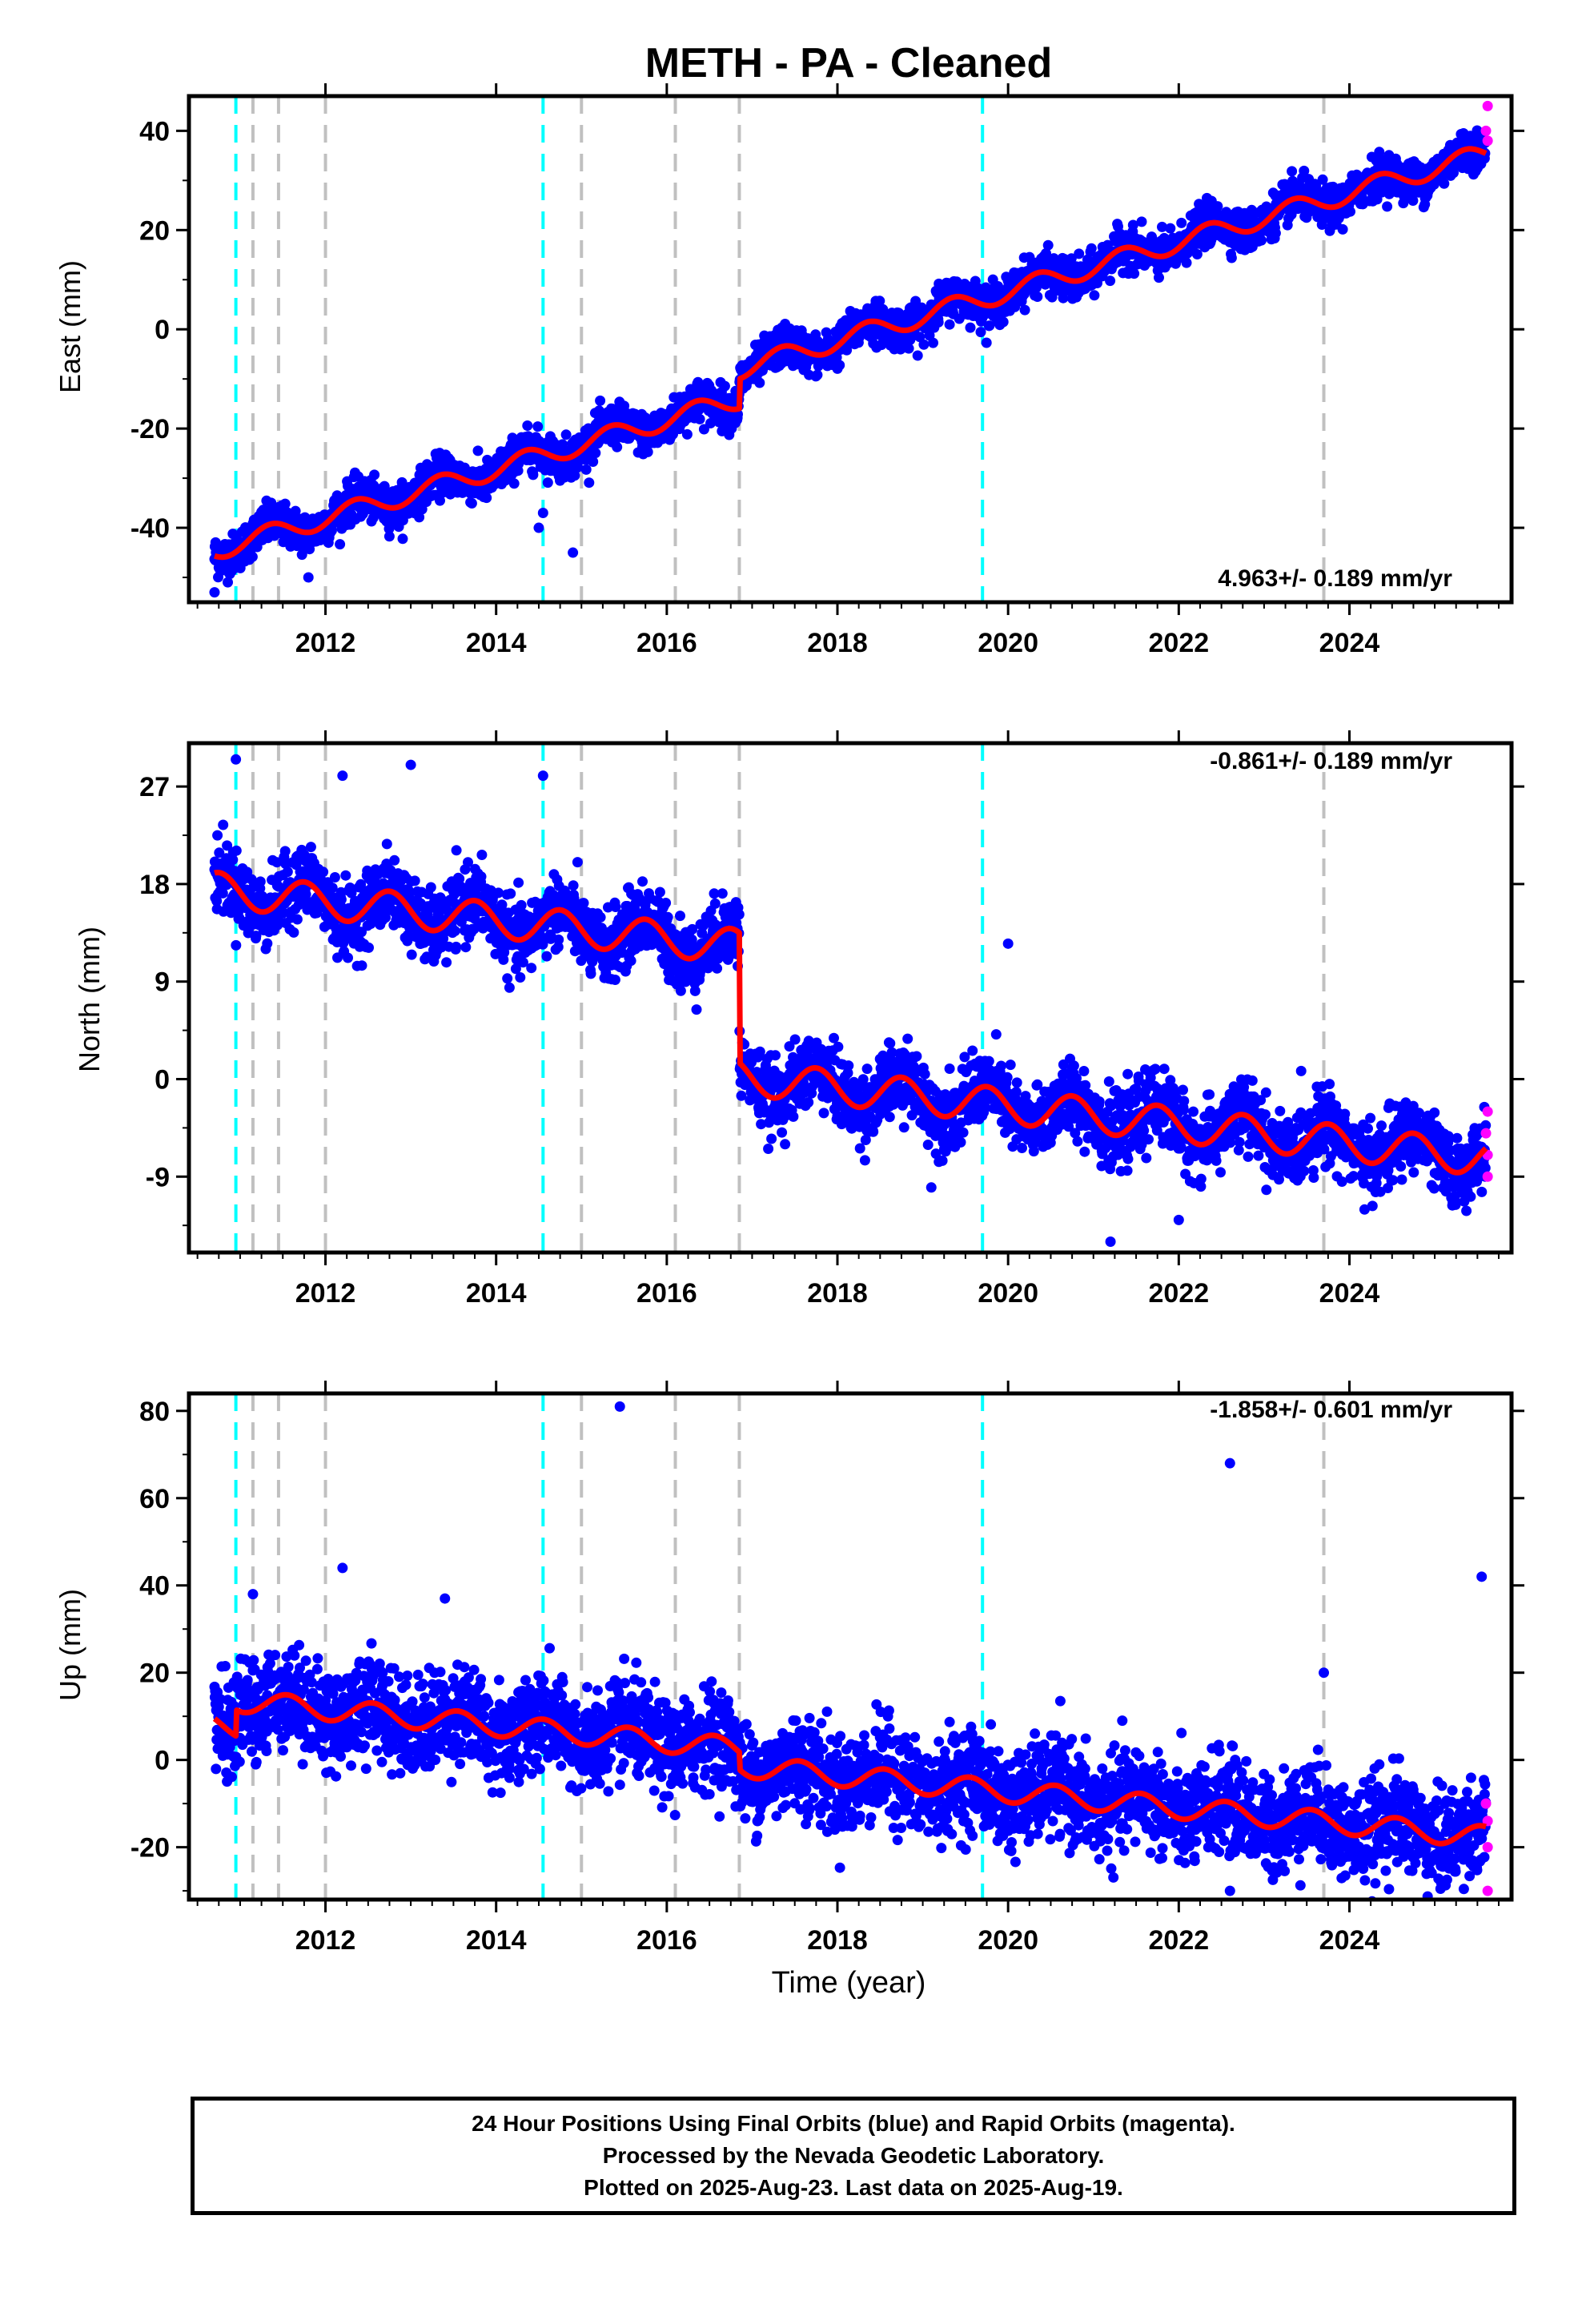 This screenshot has width=1582, height=2324. Describe the element at coordinates (497, 643) in the screenshot. I see `east-xtick-label-1: 2014` at that location.